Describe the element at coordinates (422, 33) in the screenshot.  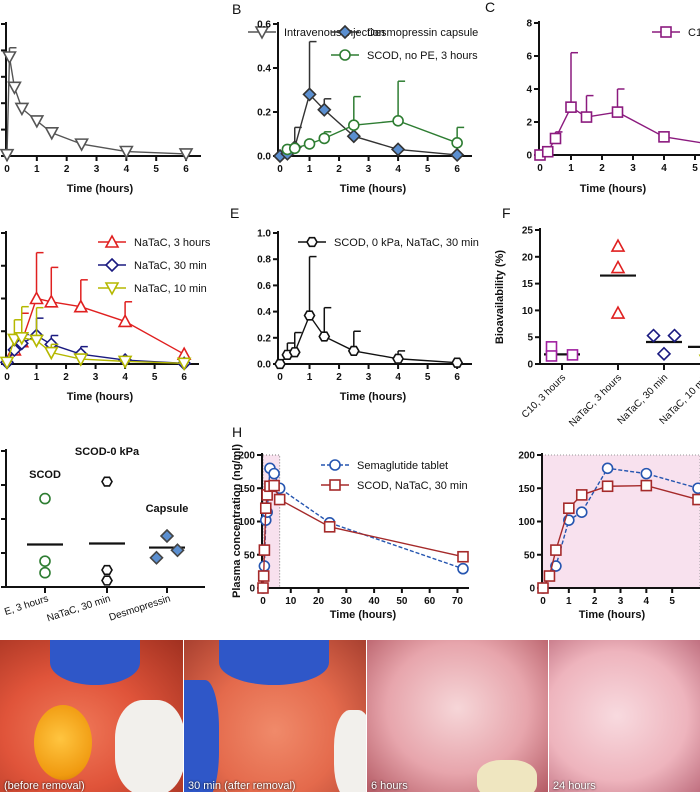
I see `legend-label: Desmopressin capsule` at that location.